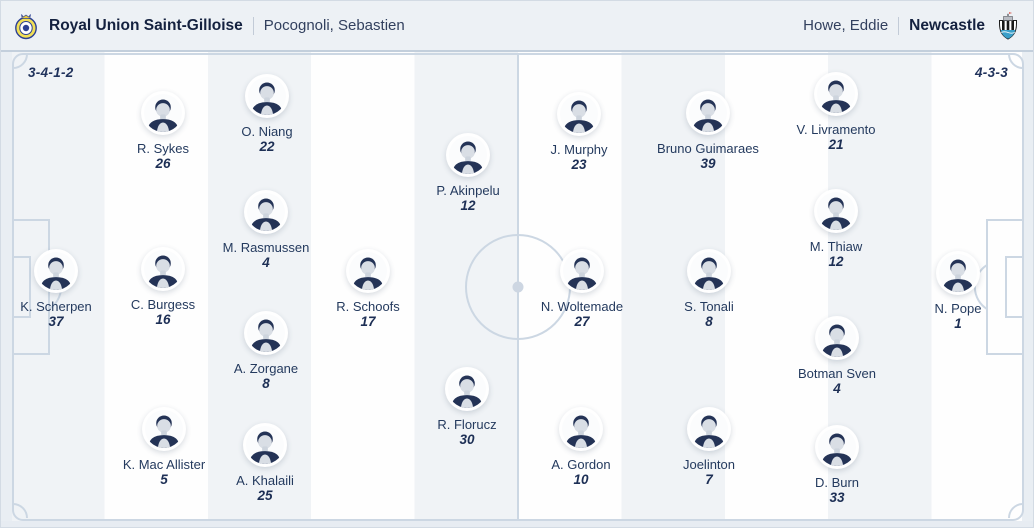 The width and height of the screenshot is (1034, 528). I want to click on player-name: S. Tonali, so click(709, 306).